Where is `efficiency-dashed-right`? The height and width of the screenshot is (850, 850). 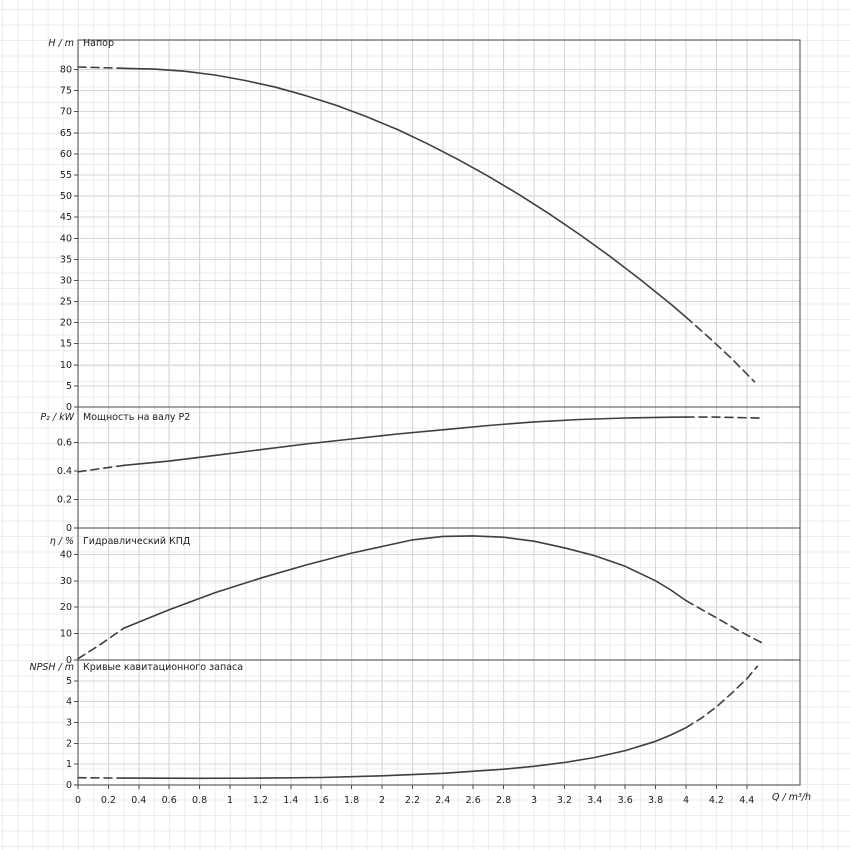 efficiency-dashed-right is located at coordinates (724, 621).